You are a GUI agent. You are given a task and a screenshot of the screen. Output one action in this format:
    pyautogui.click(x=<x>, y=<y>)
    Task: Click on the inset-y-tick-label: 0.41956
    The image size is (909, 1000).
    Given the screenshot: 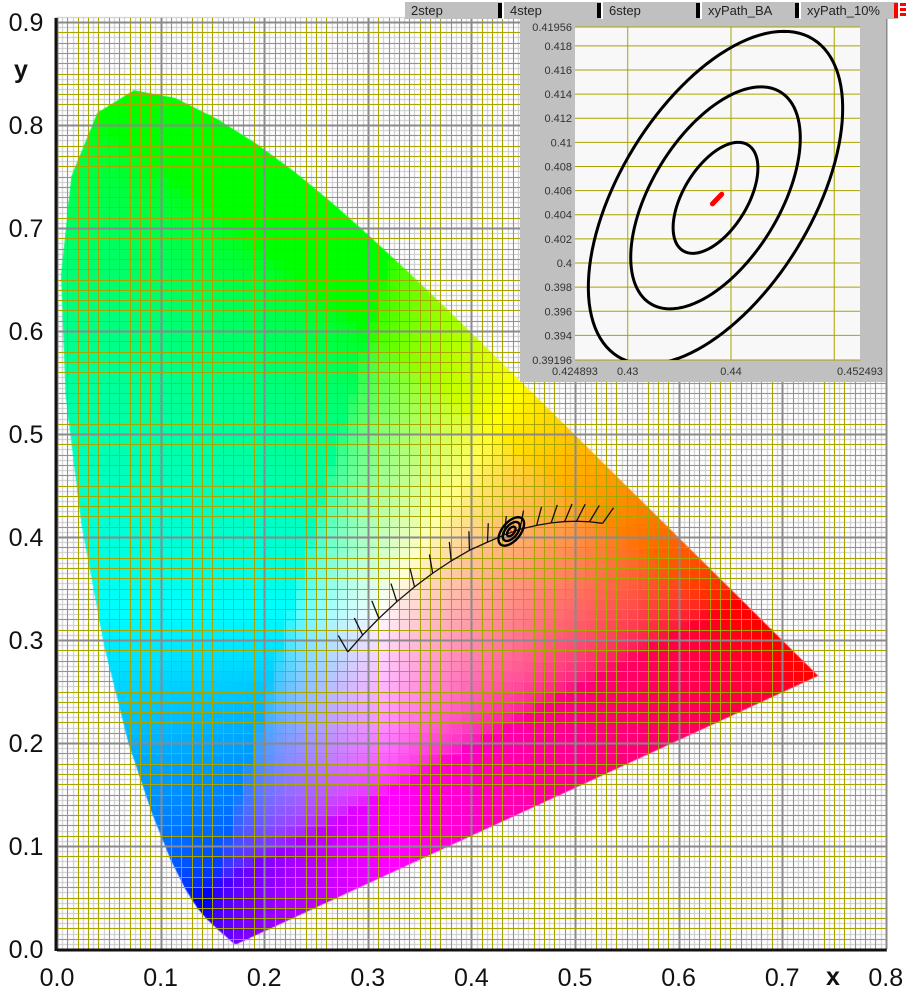 What is the action you would take?
    pyautogui.click(x=552, y=28)
    